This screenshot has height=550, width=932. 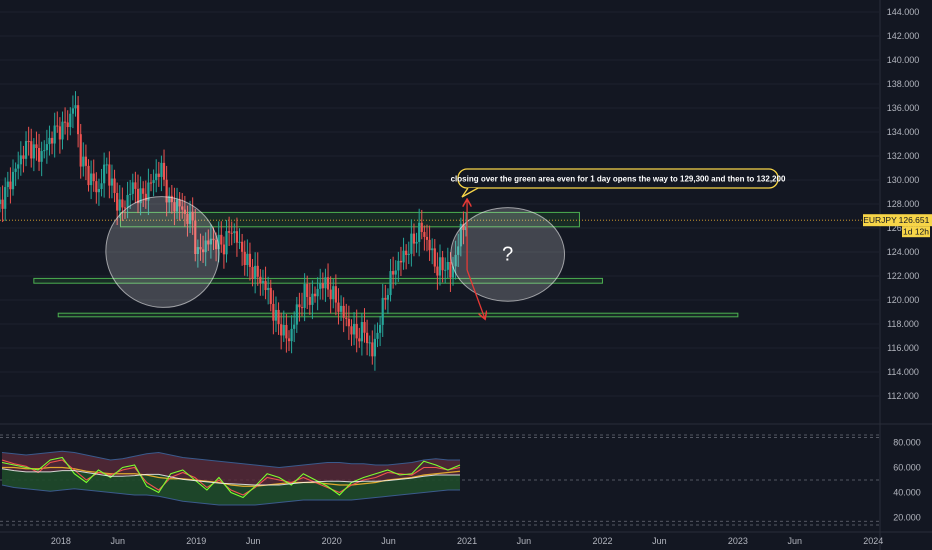 What do you see at coordinates (903, 204) in the screenshot?
I see `price-tick-label: 128.000` at bounding box center [903, 204].